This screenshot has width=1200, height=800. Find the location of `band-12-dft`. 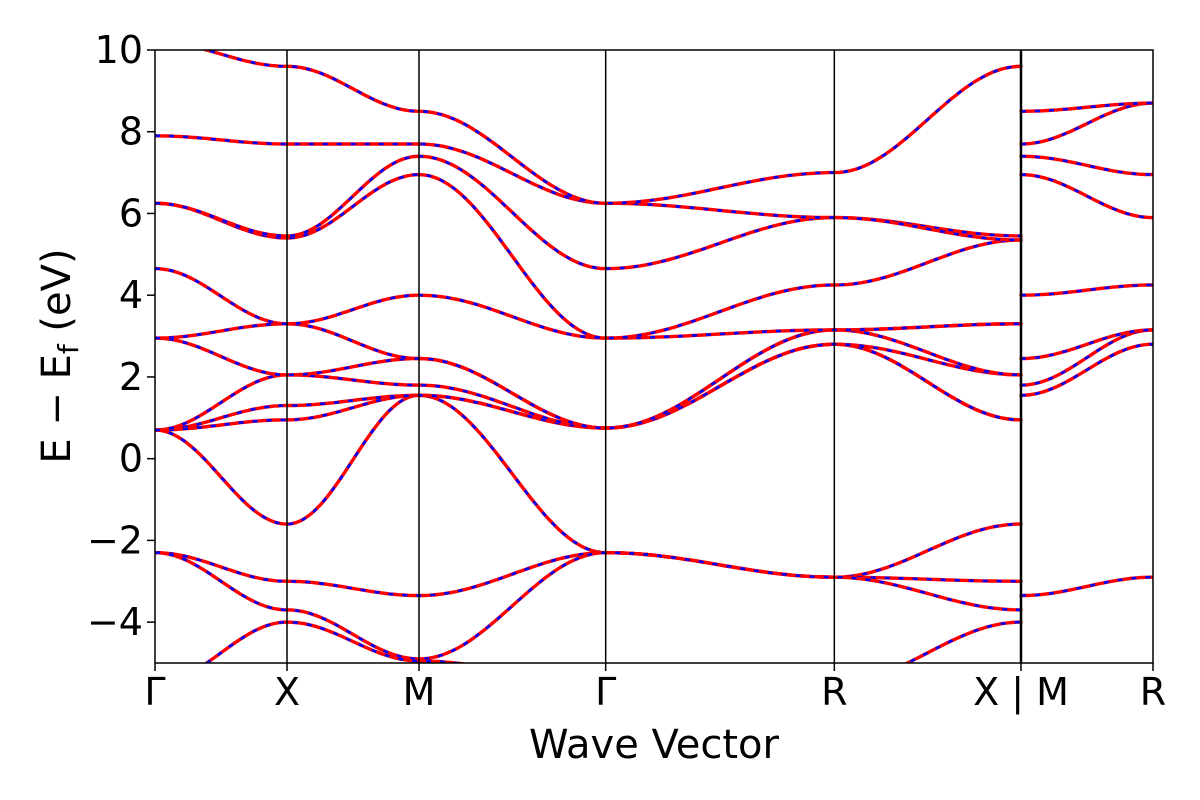

band-12-dft is located at coordinates (588, 606).